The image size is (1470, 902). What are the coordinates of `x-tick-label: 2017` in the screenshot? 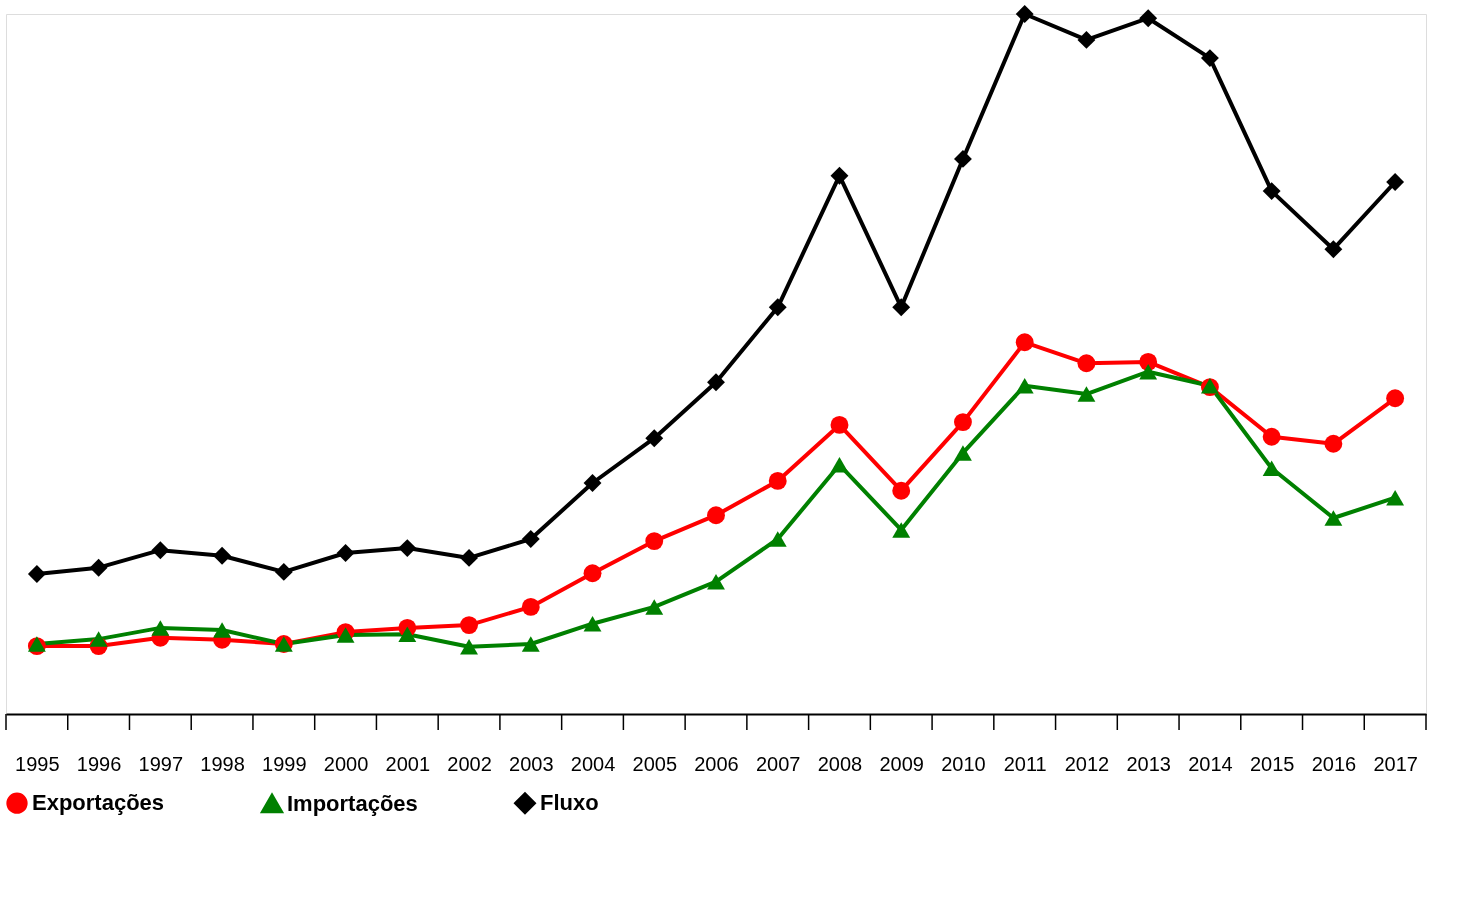 It's located at (1395, 763).